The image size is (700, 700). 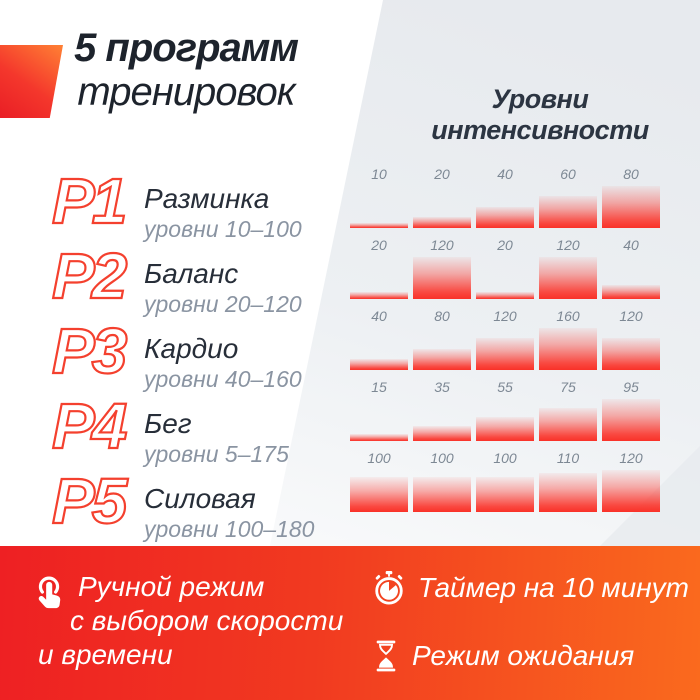 I want to click on bar-value-label: 60, so click(x=568, y=174).